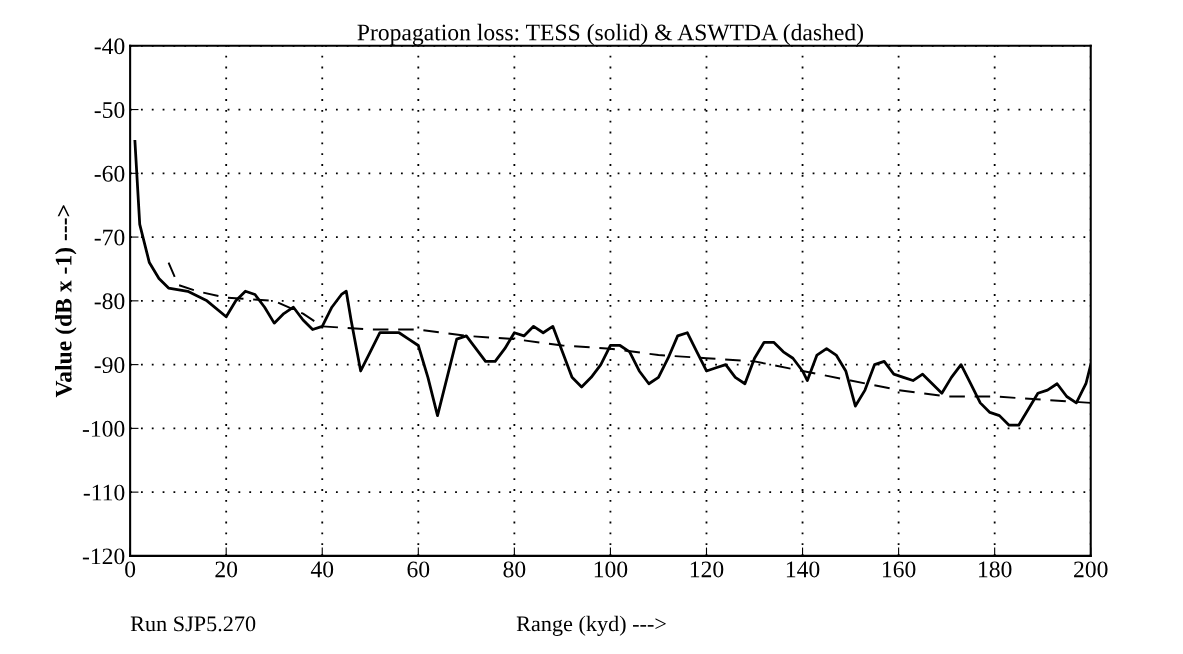  I want to click on y-axis-title: Value (dB x -1) --->, so click(66, 301).